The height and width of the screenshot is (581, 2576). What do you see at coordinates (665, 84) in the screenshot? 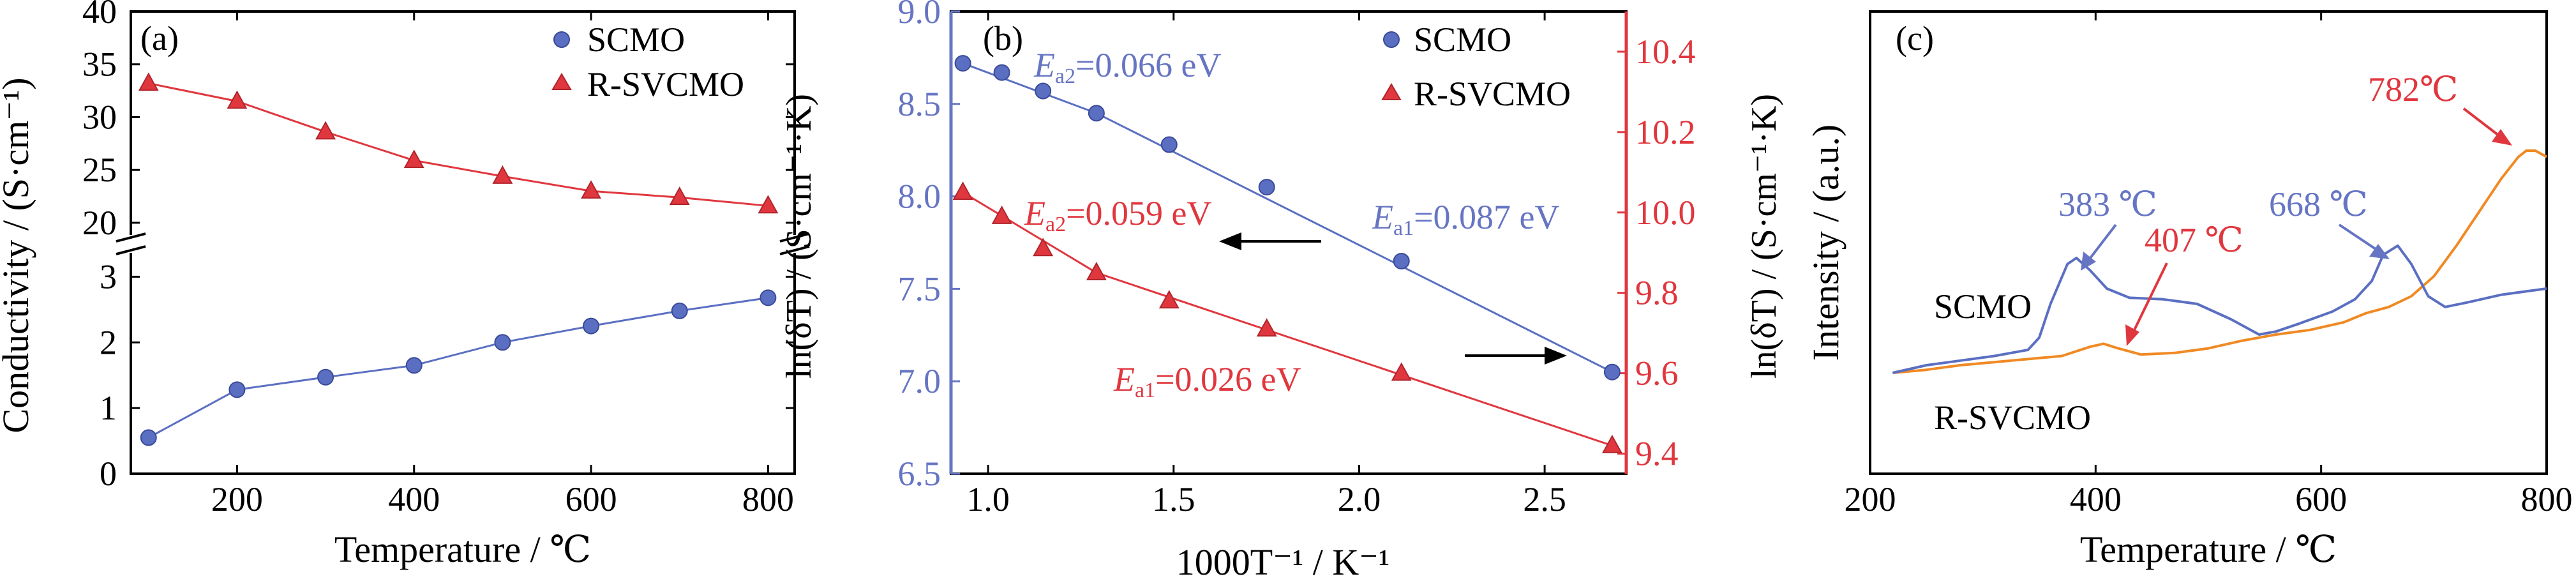
I see `legend-rsvcmo-label: R-SVCMO` at bounding box center [665, 84].